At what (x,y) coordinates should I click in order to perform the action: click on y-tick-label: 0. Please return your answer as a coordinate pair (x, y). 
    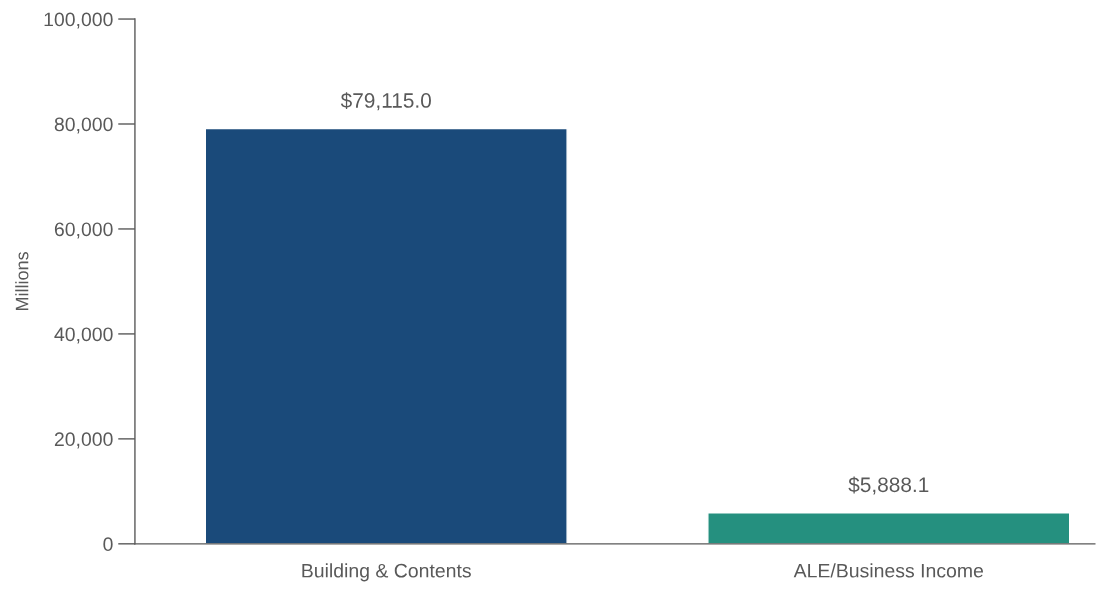
    Looking at the image, I should click on (108, 544).